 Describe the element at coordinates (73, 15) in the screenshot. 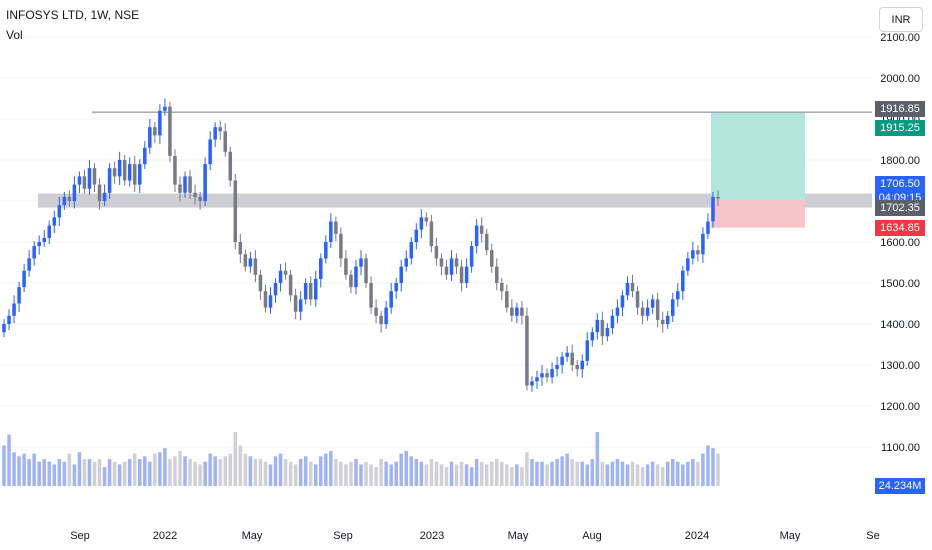

I see `symbol-title: INFOSYS LTD, 1W, NSE` at that location.